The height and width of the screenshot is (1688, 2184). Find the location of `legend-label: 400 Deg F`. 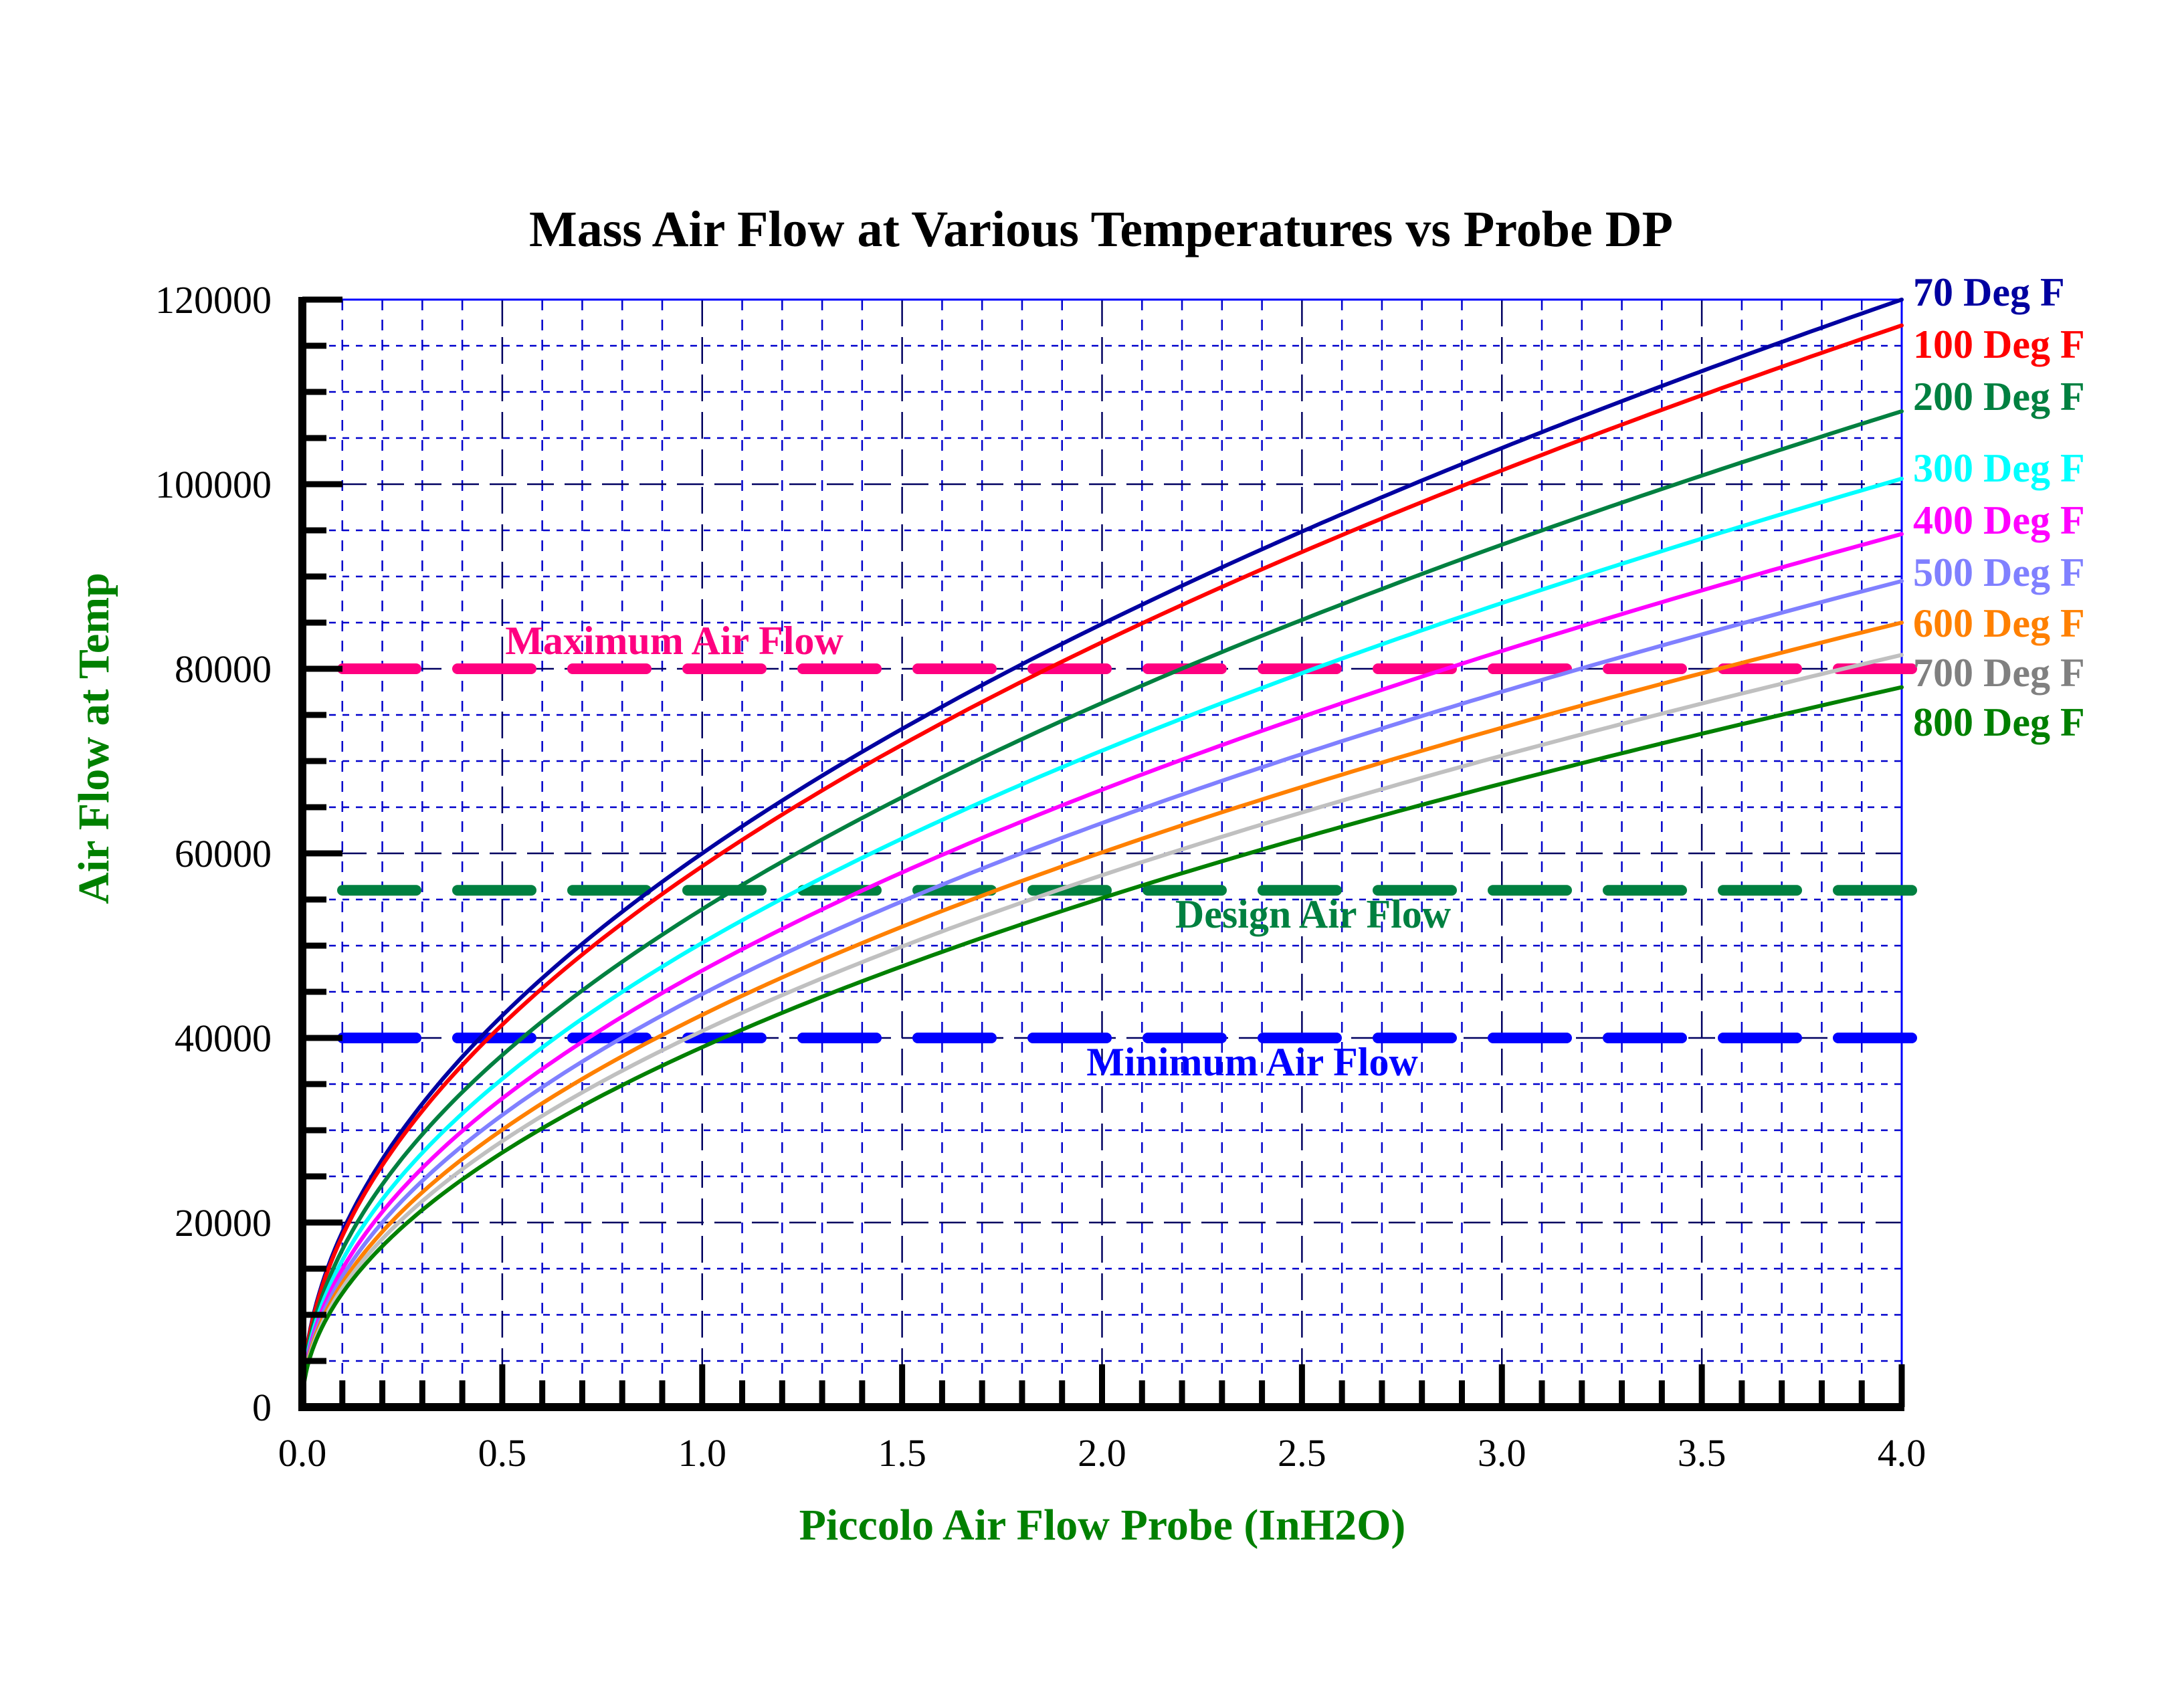

legend-label: 400 Deg F is located at coordinates (1999, 520).